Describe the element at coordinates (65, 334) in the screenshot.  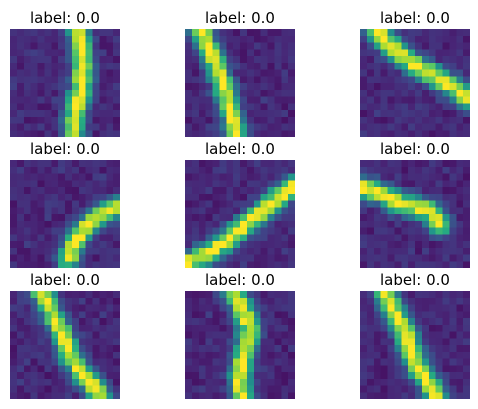
I see `image-panel: label: 0.0` at that location.